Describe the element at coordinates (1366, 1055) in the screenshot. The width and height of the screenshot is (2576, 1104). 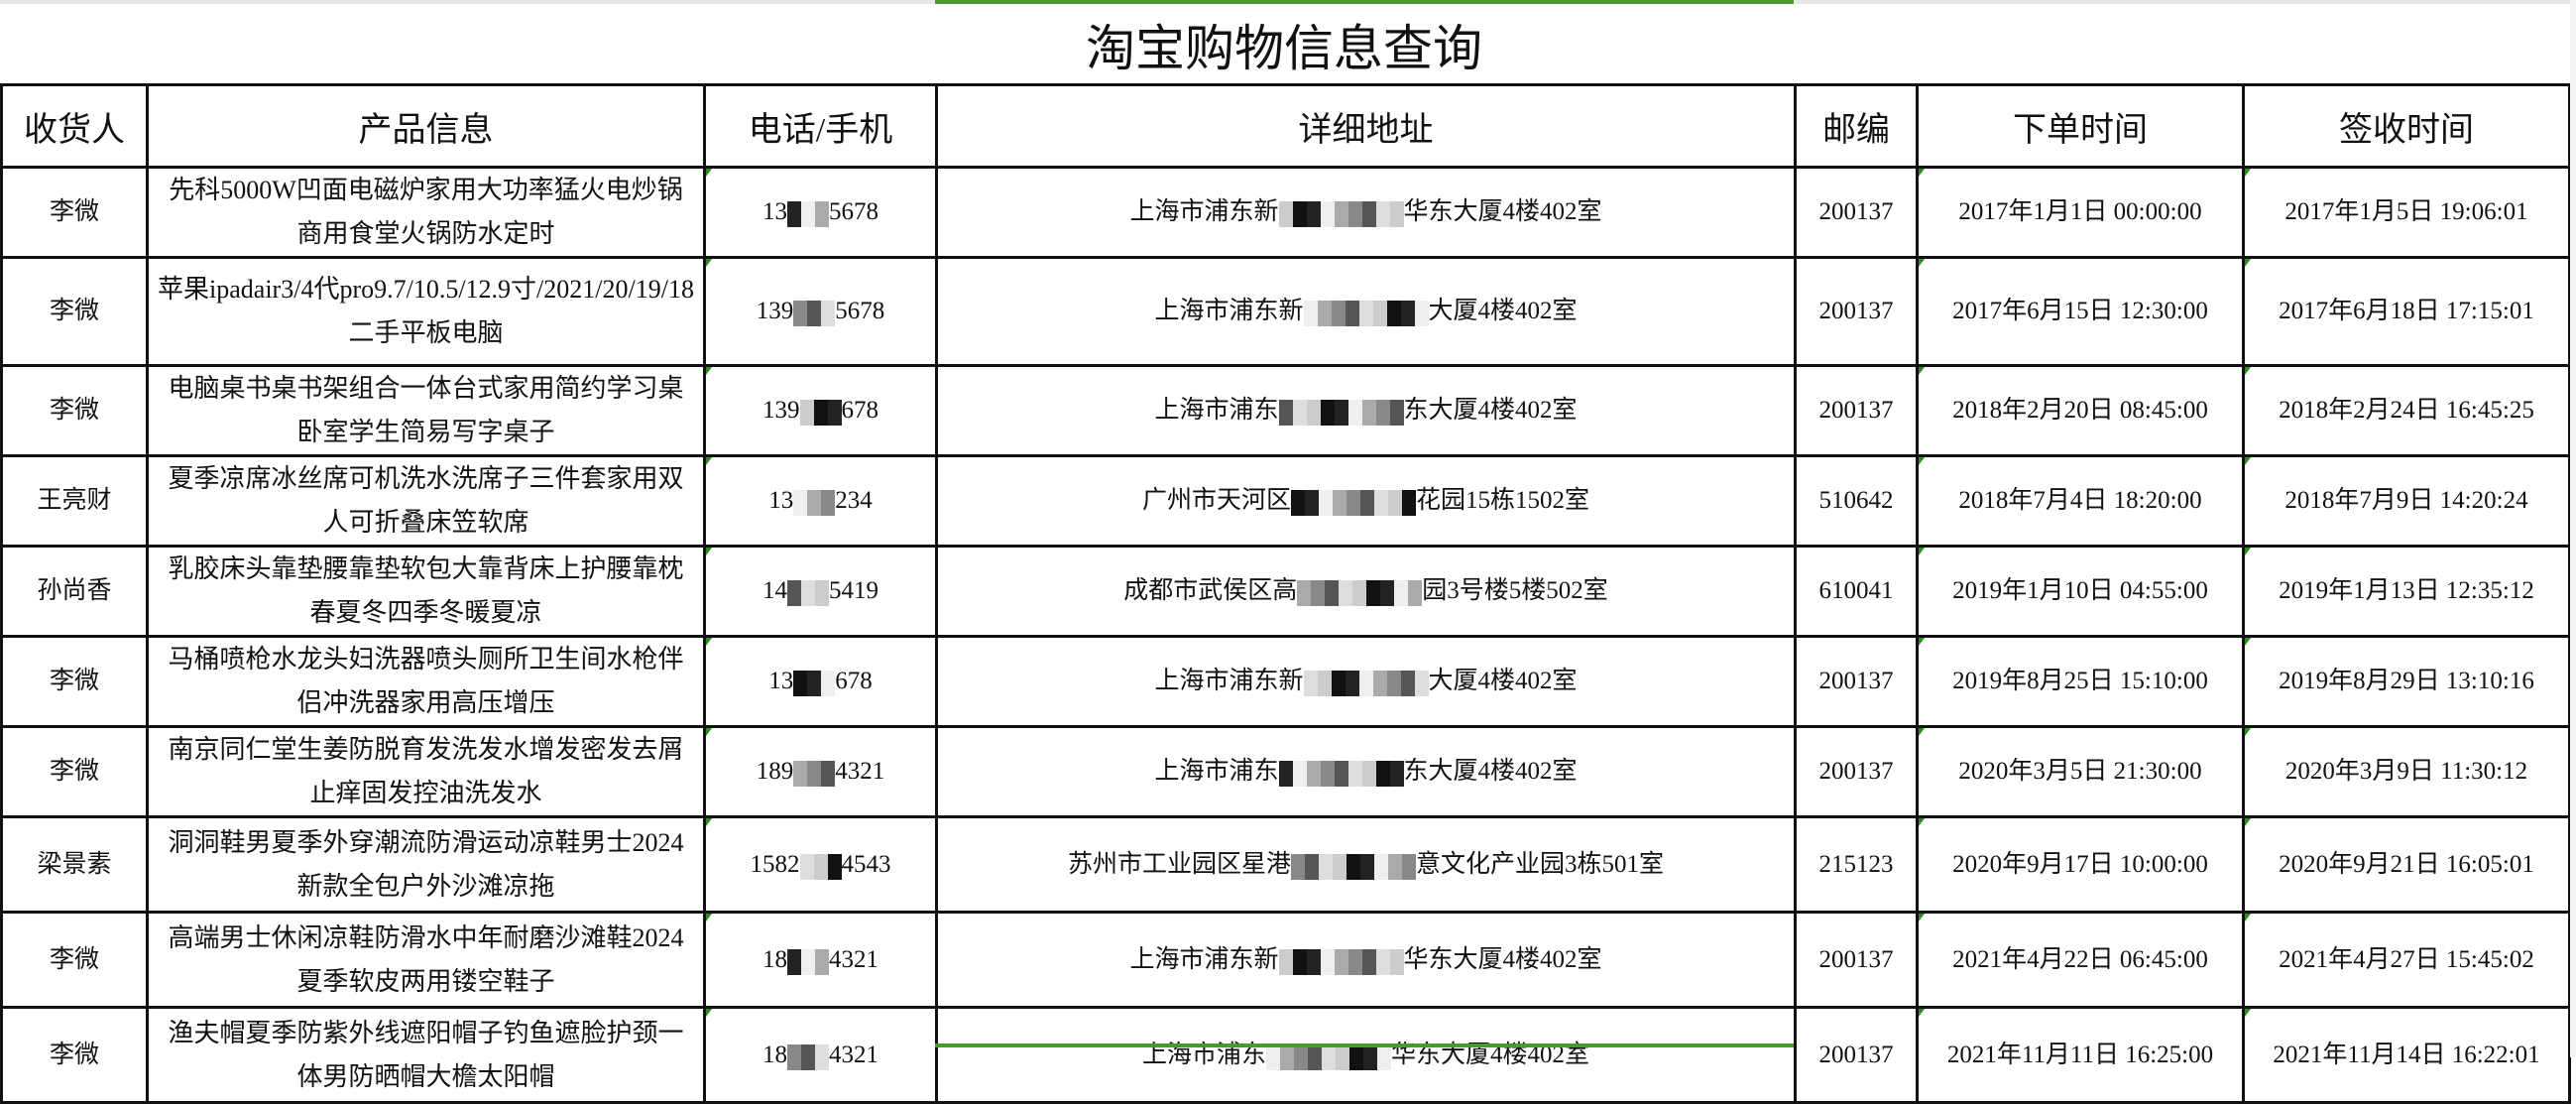
I see `address-cell: 上海市浦东 华东大厦4楼402室` at that location.